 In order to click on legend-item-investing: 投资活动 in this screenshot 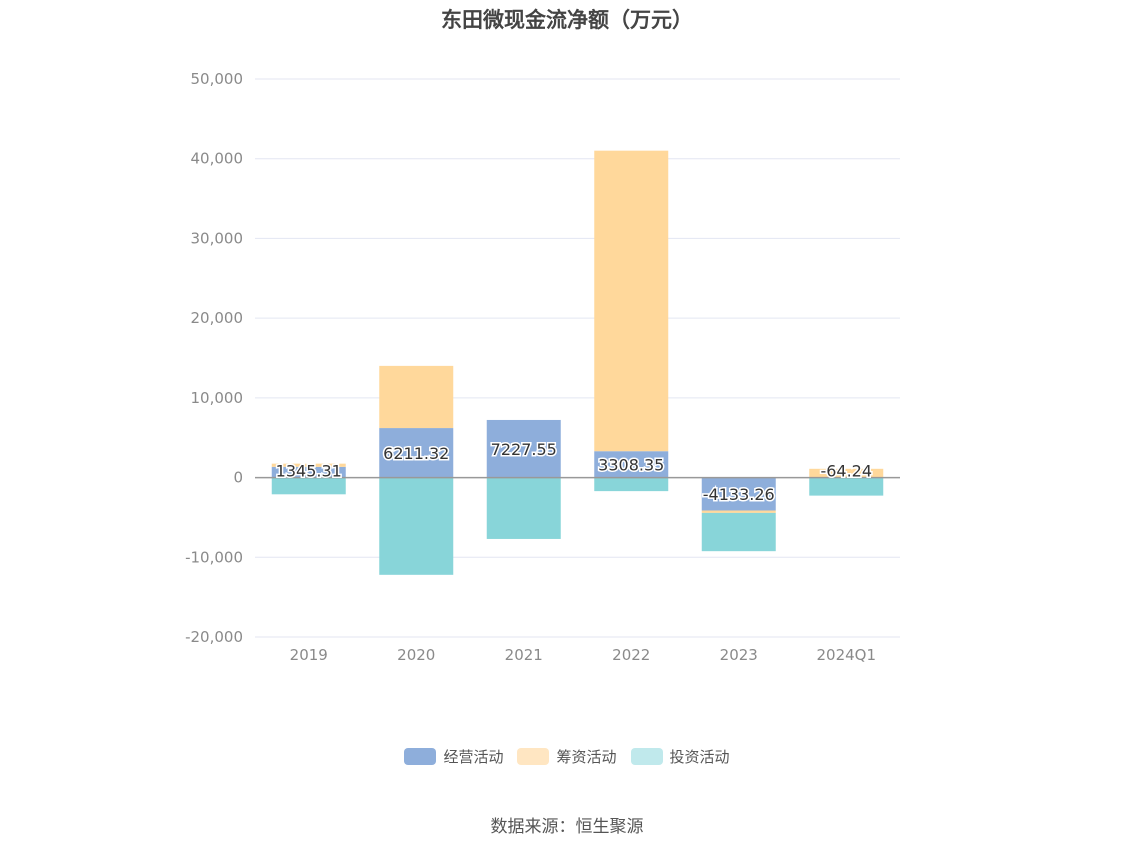, I will do `click(680, 756)`.